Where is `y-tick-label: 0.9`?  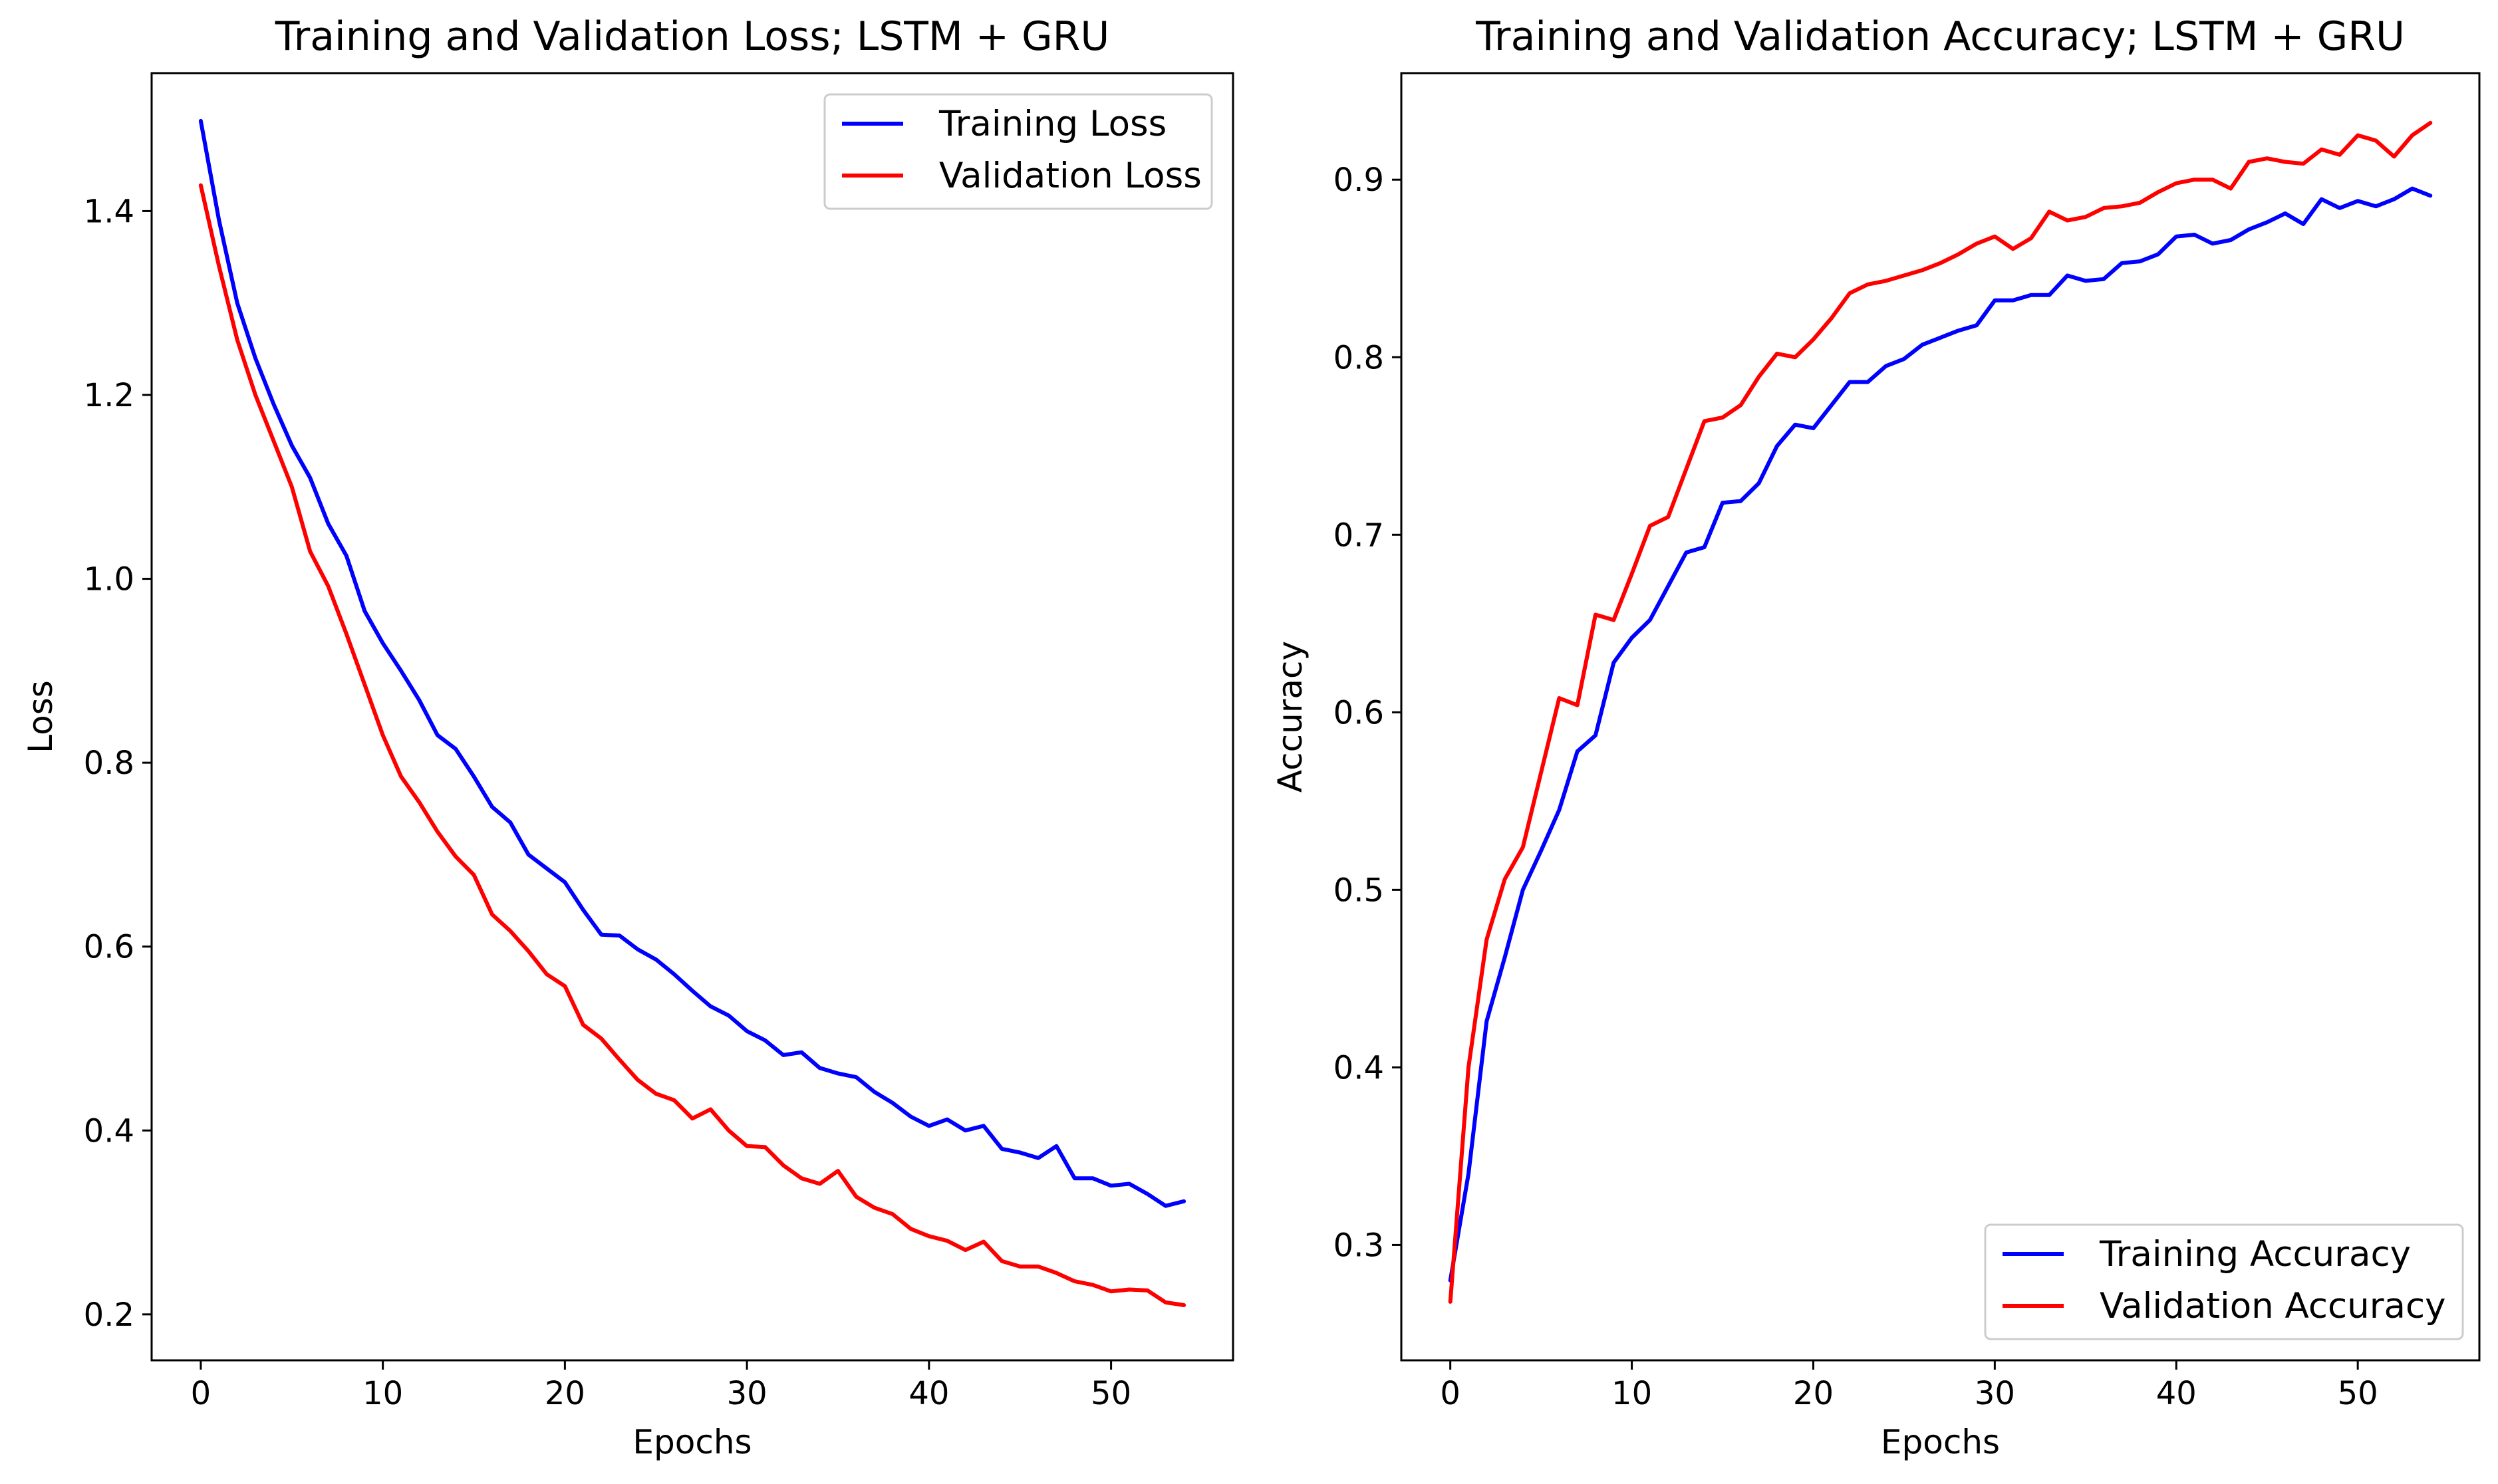
y-tick-label: 0.9 is located at coordinates (1358, 180).